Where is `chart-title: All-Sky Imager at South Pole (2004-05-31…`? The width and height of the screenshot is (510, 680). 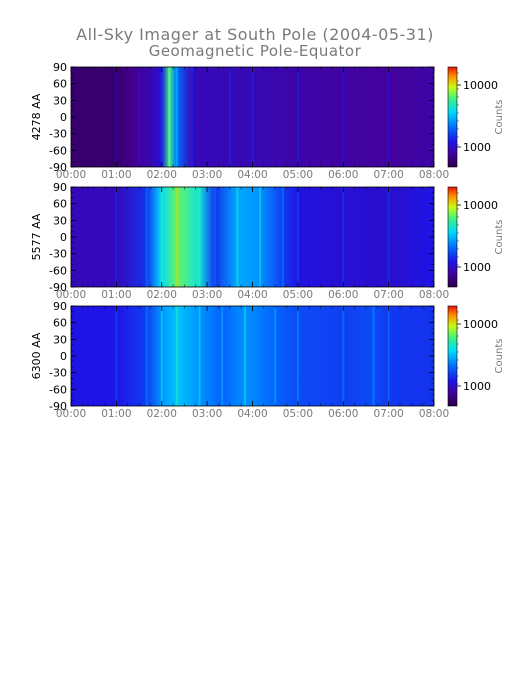 chart-title: All-Sky Imager at South Pole (2004-05-31… is located at coordinates (255, 34).